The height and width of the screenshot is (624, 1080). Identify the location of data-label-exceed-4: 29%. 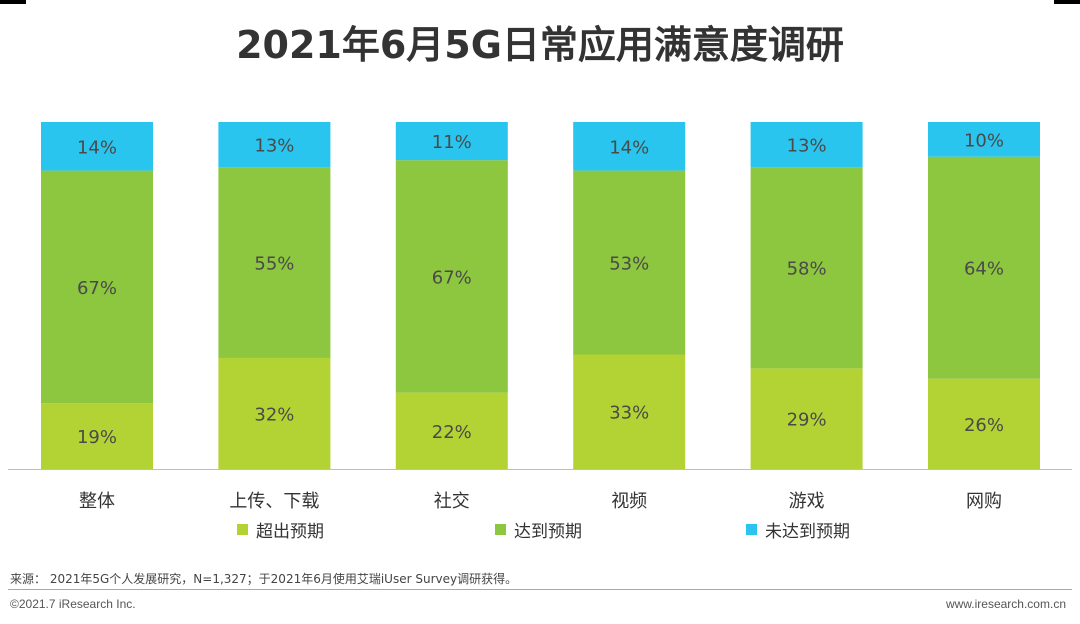
(807, 420).